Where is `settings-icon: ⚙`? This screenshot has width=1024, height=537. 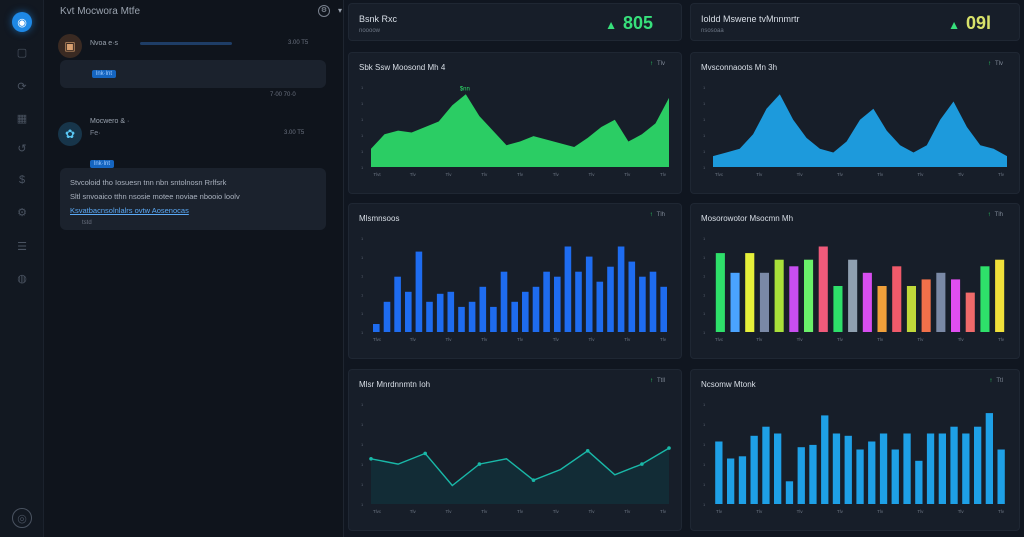
settings-icon: ⚙ is located at coordinates (22, 212).